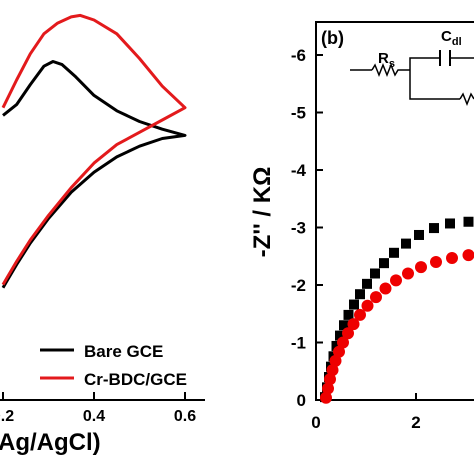 This screenshot has height=474, width=474. Describe the element at coordinates (451, 38) in the screenshot. I see `cdl-label: Cdl` at that location.